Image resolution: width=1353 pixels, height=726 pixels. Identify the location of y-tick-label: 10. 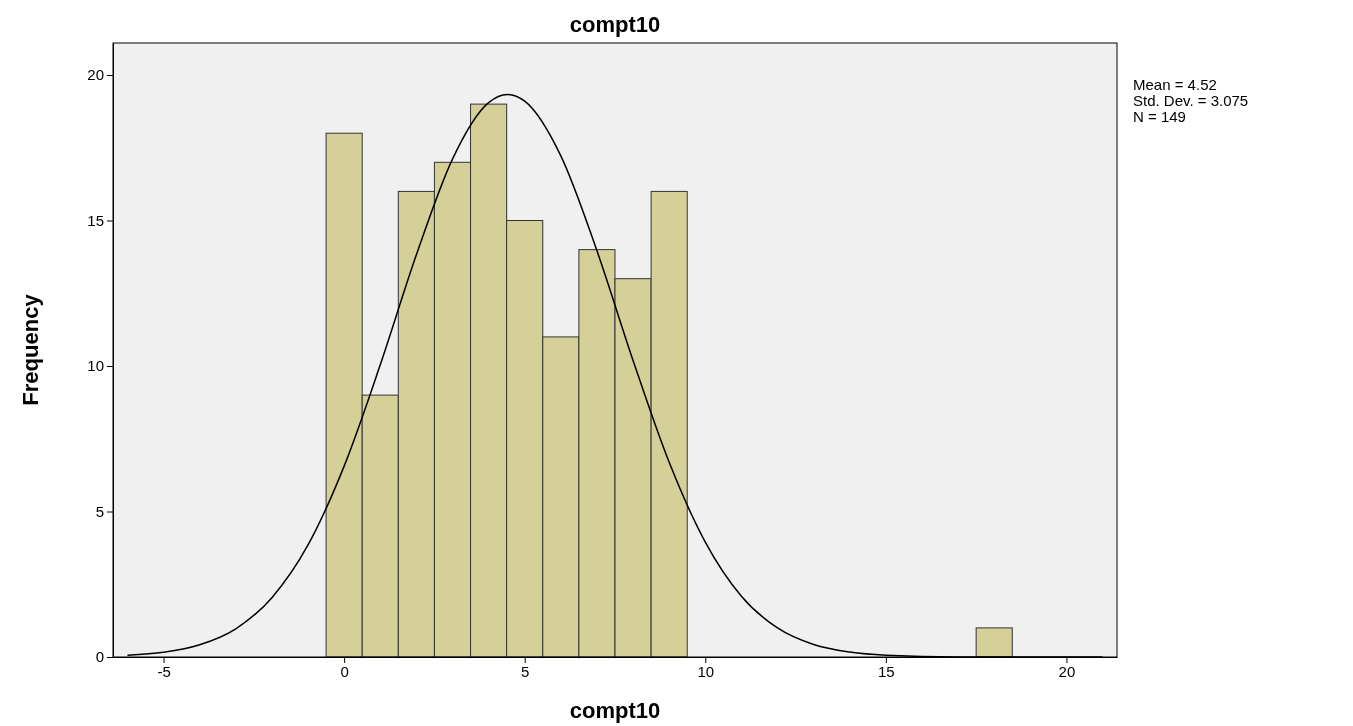
(95, 366).